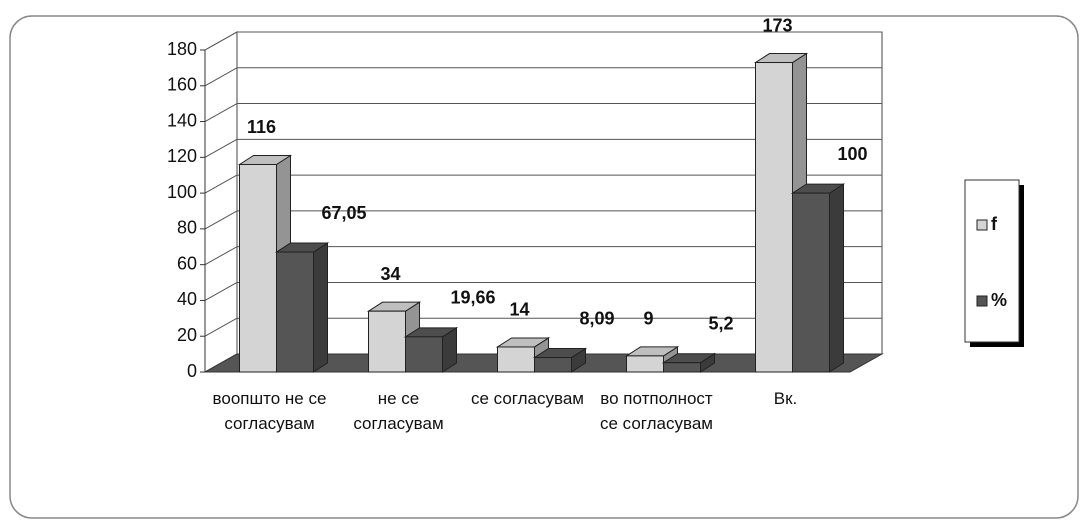 The height and width of the screenshot is (524, 1088). What do you see at coordinates (187, 335) in the screenshot?
I see `y-tick-label: 20` at bounding box center [187, 335].